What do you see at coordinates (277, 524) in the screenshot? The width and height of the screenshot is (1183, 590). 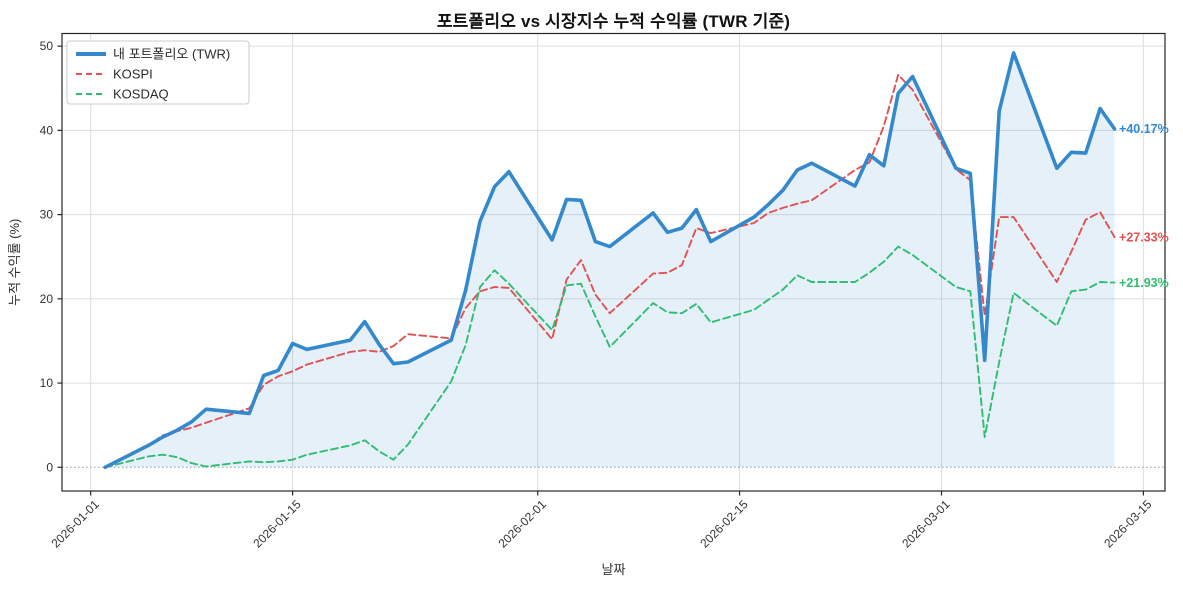 I see `x-tick-label: 2026-01-15` at bounding box center [277, 524].